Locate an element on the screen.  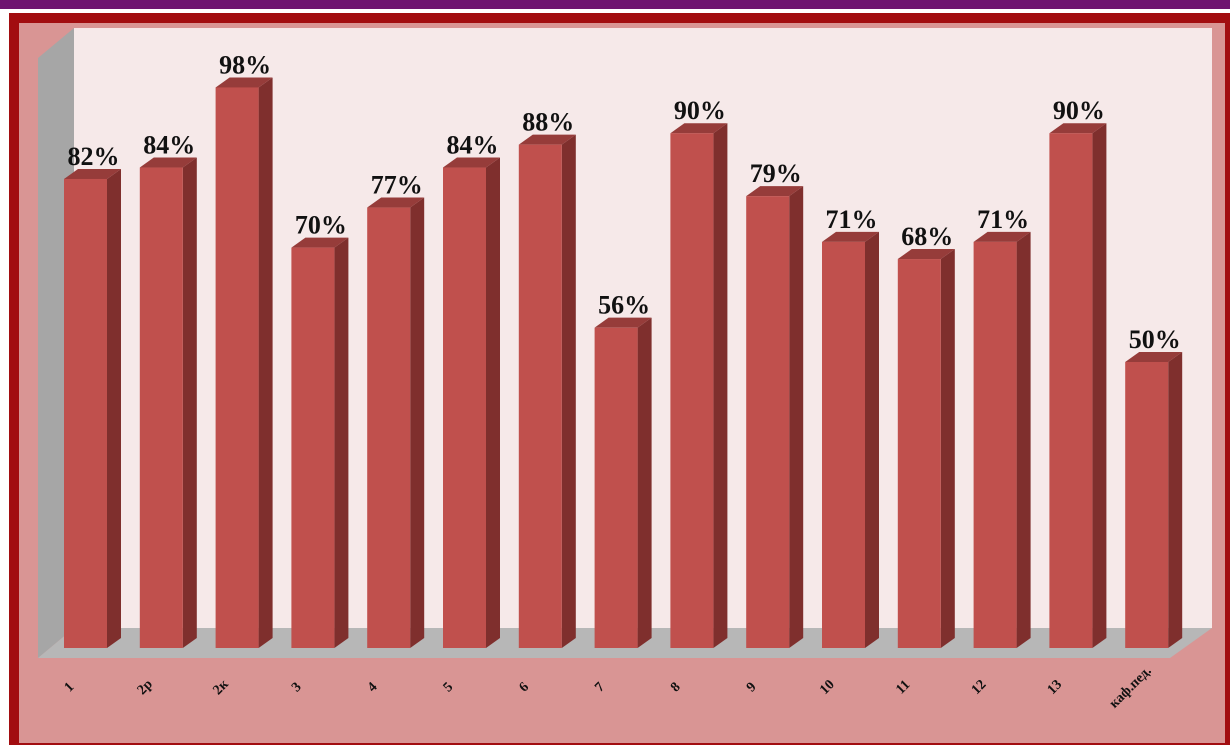
x-axis-tick-labels: 1 2р 2к 3 4 5 6 7 8 9 10 11 12 13 каф.пед. is located at coordinates (608, 688).